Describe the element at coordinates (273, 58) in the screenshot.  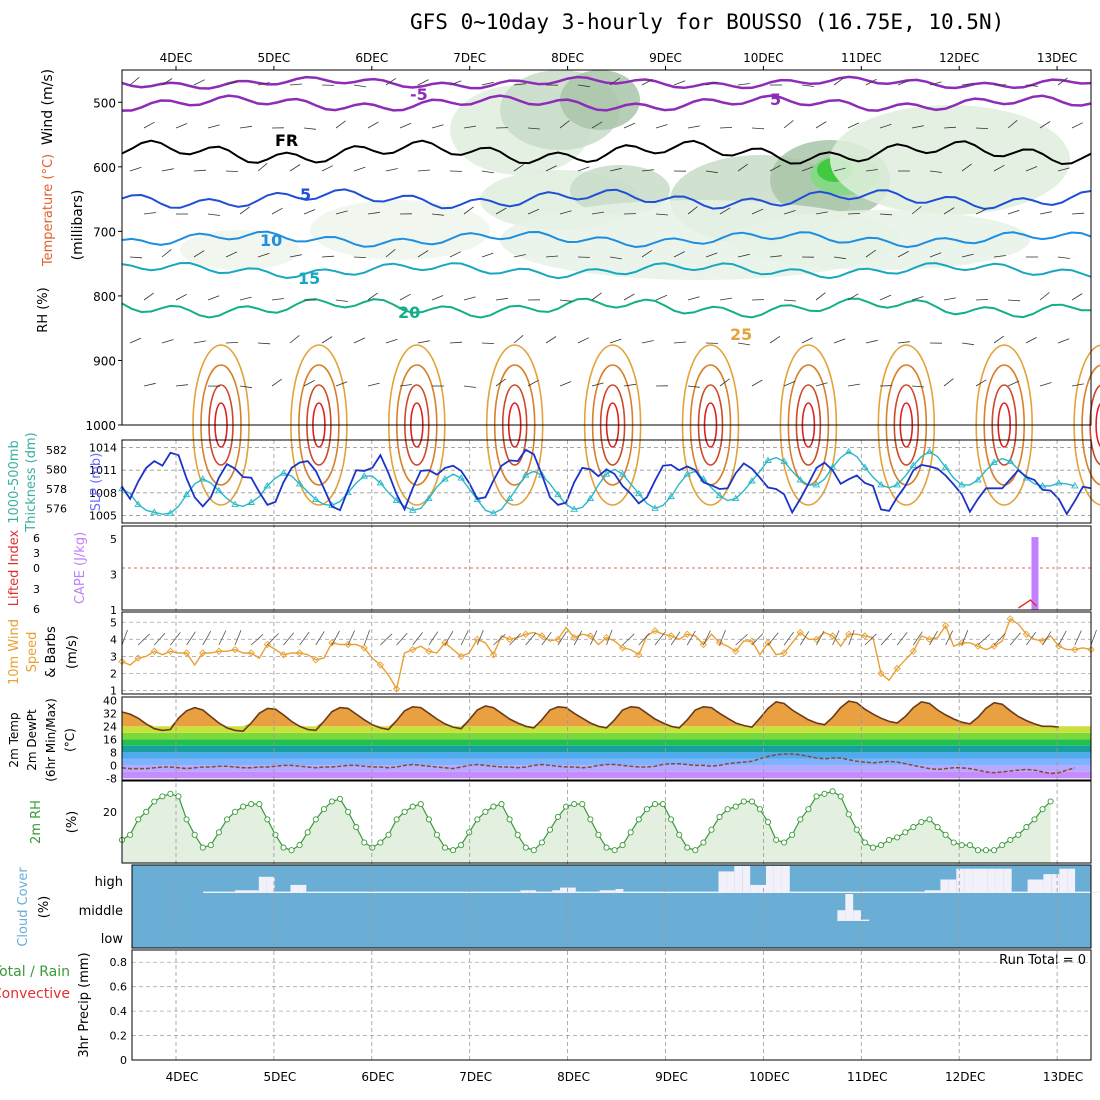
I see `day-label-top: 5DEC` at that location.